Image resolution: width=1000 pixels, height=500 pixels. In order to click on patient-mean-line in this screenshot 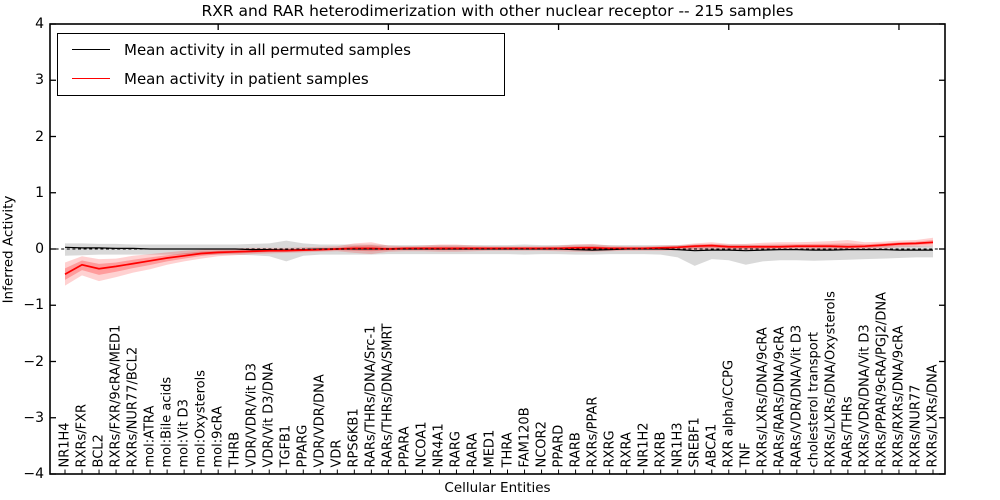, I will do `click(499, 258)`.